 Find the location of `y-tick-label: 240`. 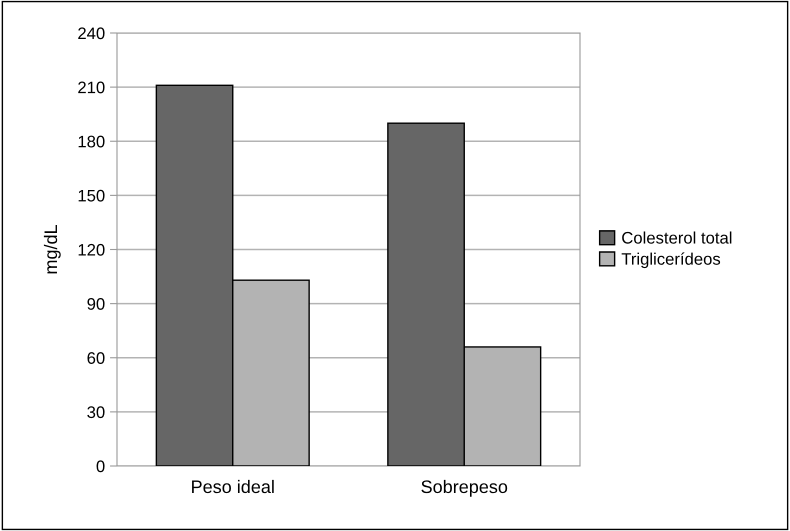

y-tick-label: 240 is located at coordinates (91, 33).